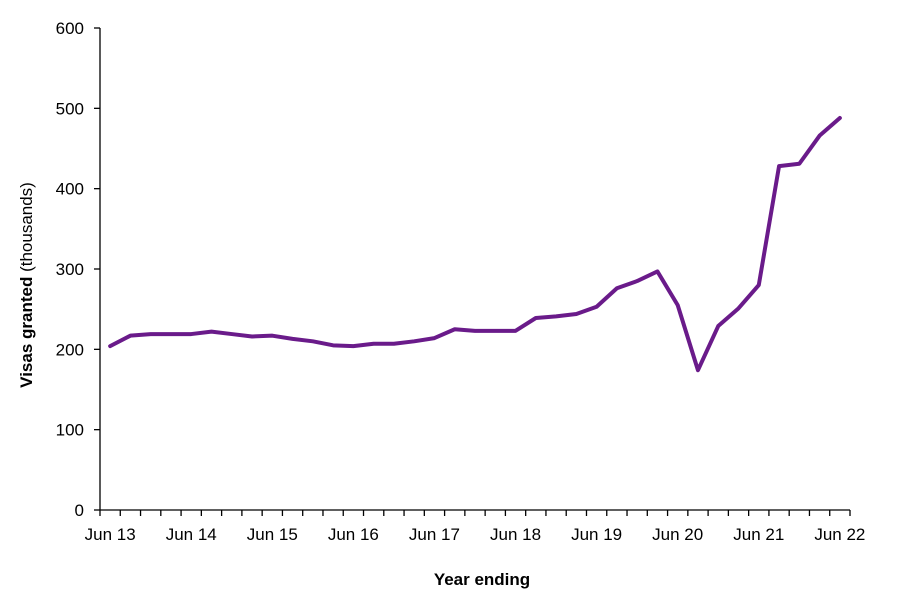 This screenshot has width=900, height=610. Describe the element at coordinates (26, 229) in the screenshot. I see `y-axis-title-unit: (thousands)` at that location.